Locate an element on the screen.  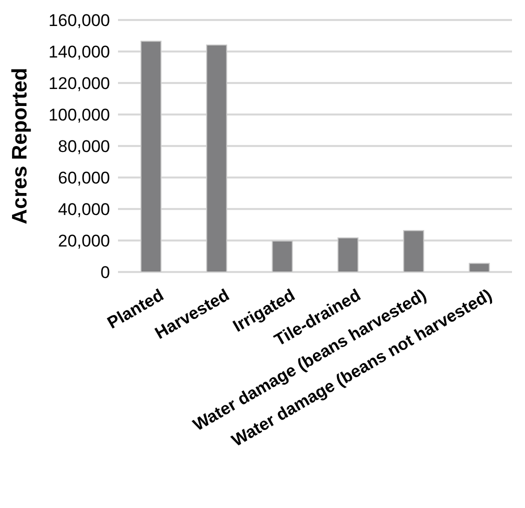
y-tick-label: 100,000 is located at coordinates (79, 115).